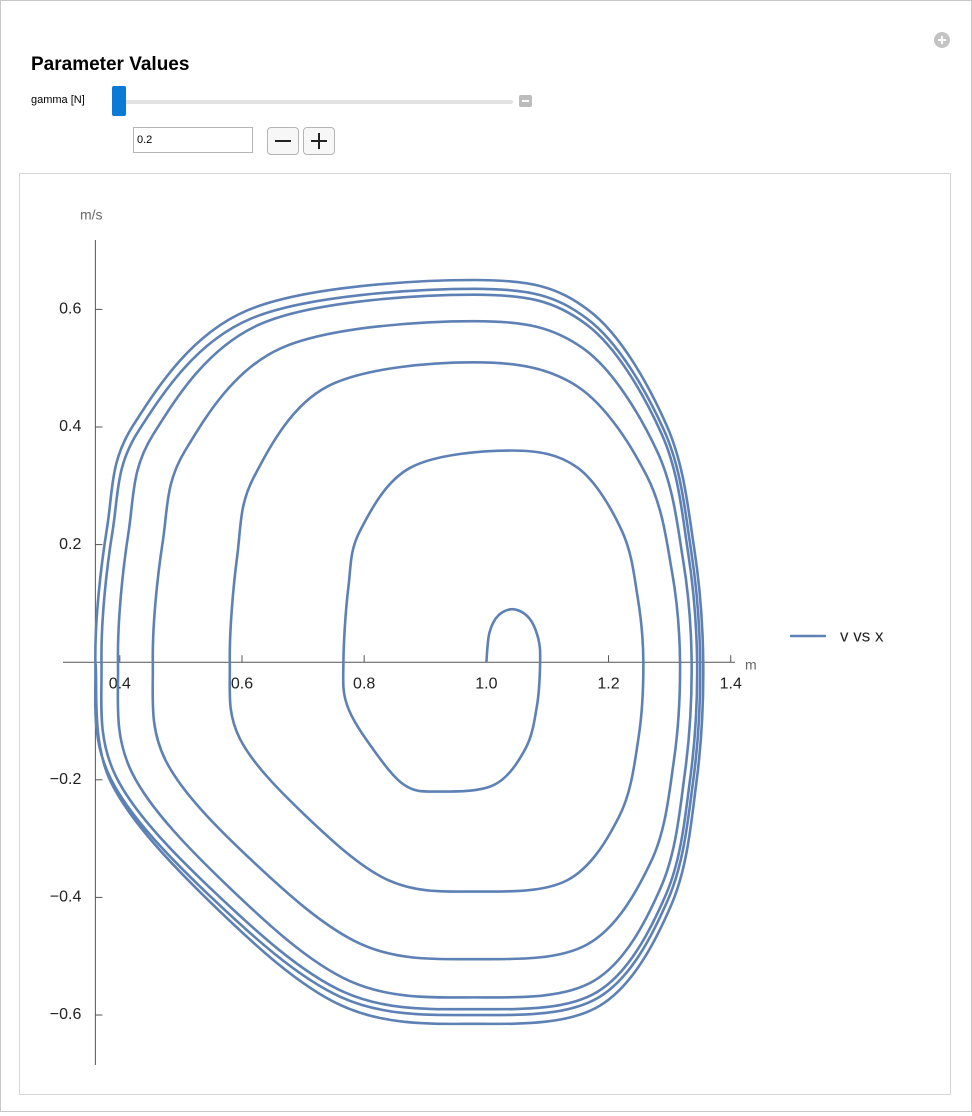 Image resolution: width=972 pixels, height=1116 pixels. I want to click on y-tick-label: 0.6, so click(70, 309).